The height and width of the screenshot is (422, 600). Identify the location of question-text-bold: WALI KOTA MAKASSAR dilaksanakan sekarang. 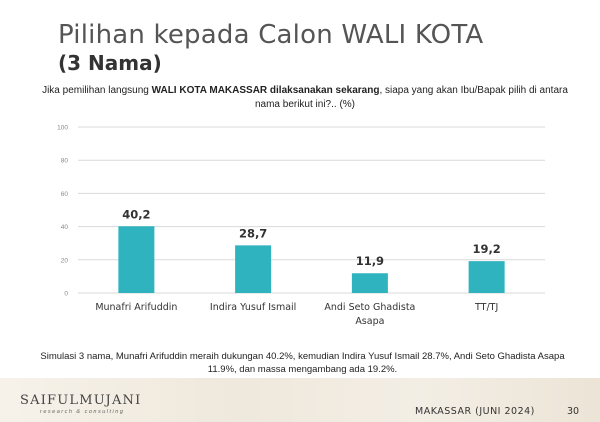
(265, 90).